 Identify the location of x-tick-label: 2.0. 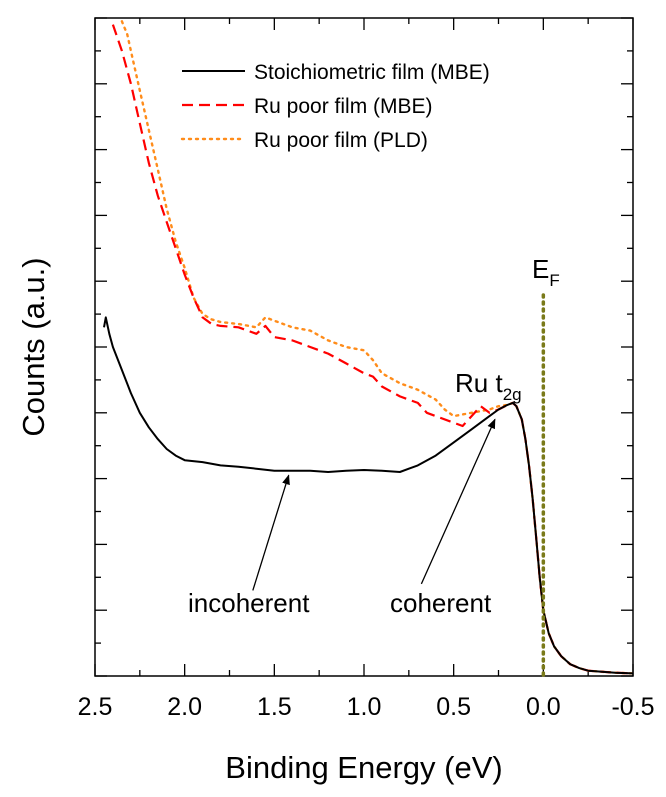
(184, 707).